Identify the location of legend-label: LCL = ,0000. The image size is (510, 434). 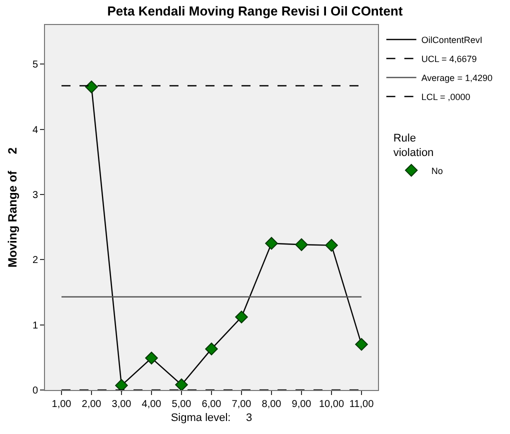
(445, 97).